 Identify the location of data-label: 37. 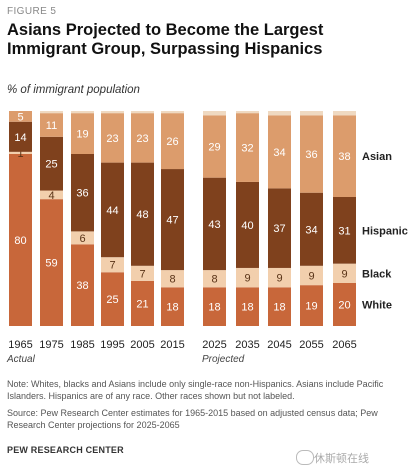
(279, 229).